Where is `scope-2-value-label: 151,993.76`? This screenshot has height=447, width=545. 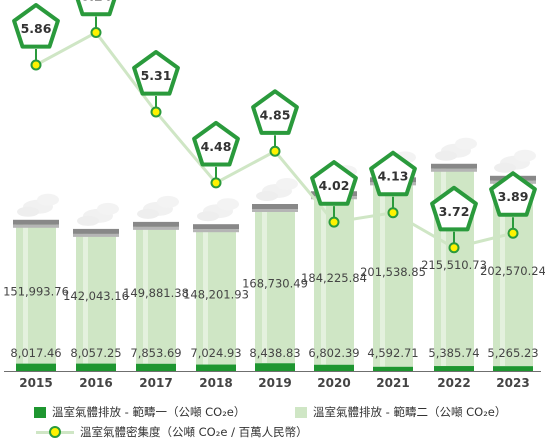
scope-2-value-label: 151,993.76 is located at coordinates (36, 292).